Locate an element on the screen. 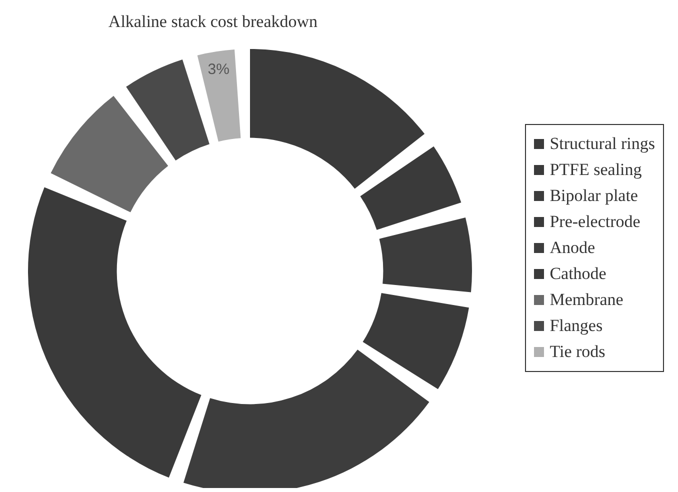 The image size is (678, 492). legend-label: Cathode is located at coordinates (578, 274).